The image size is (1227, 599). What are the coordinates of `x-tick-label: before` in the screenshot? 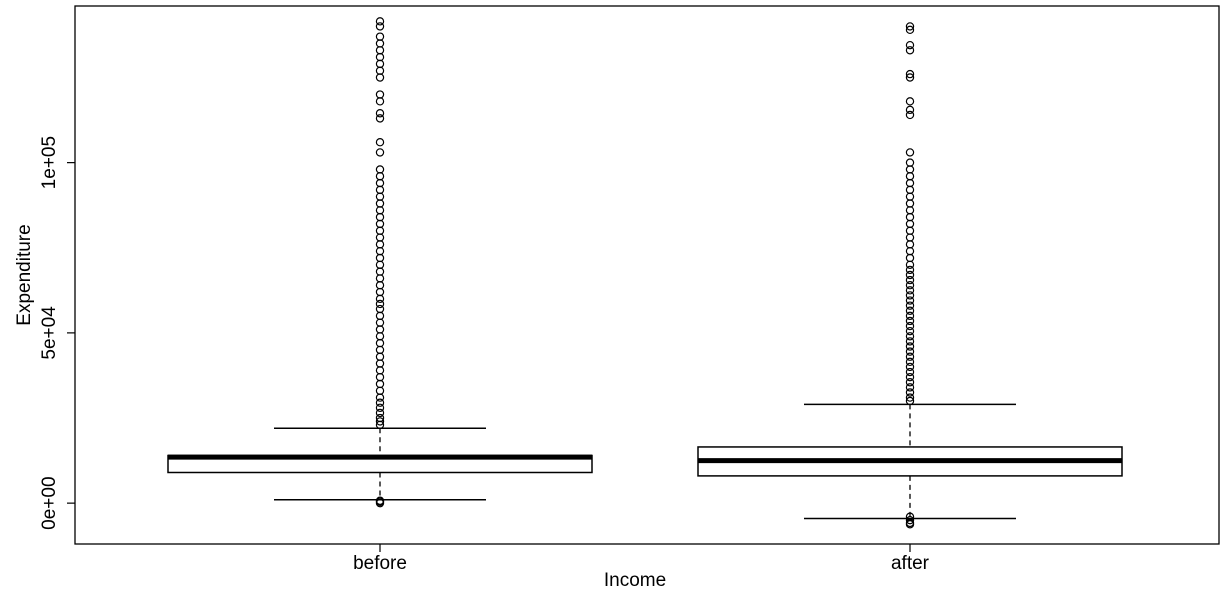 It's located at (380, 563).